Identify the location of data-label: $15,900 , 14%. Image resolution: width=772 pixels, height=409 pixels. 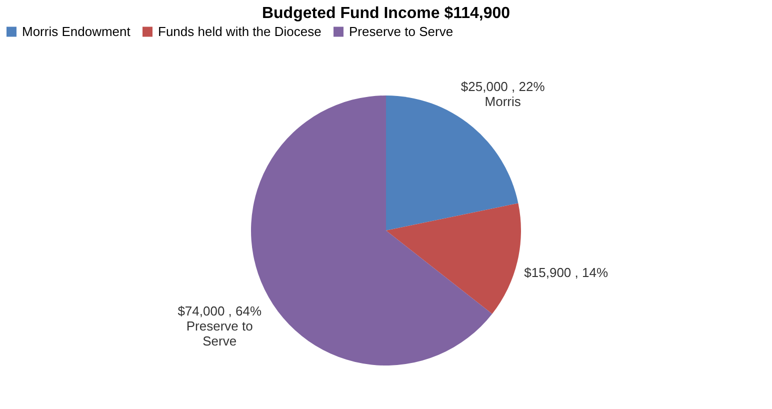
(566, 272).